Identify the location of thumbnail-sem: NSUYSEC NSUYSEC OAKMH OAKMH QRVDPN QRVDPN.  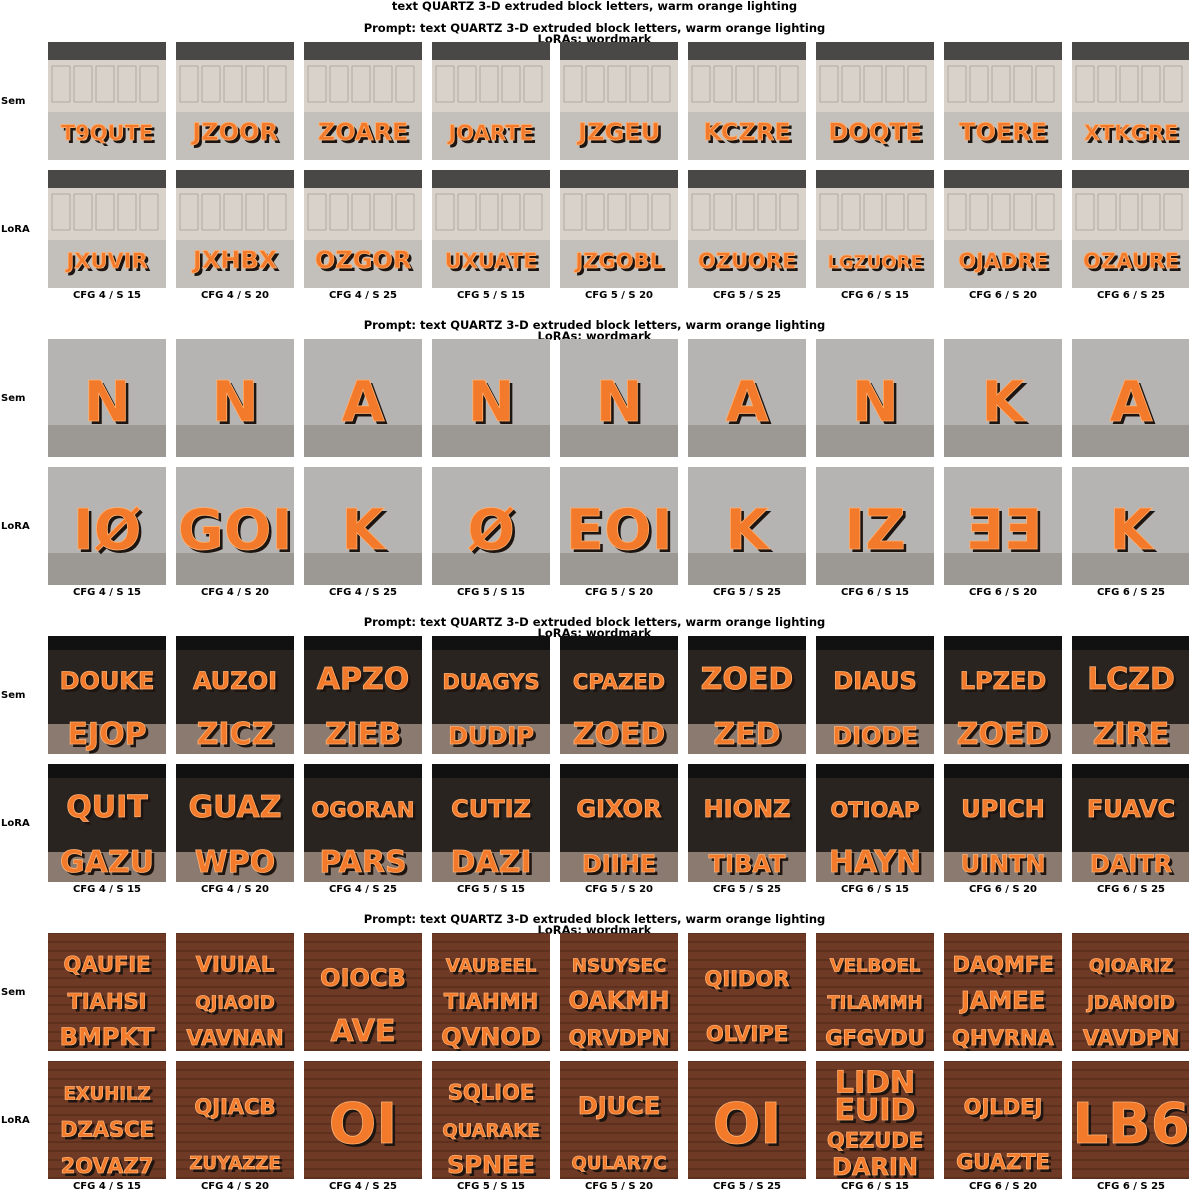
(619, 992).